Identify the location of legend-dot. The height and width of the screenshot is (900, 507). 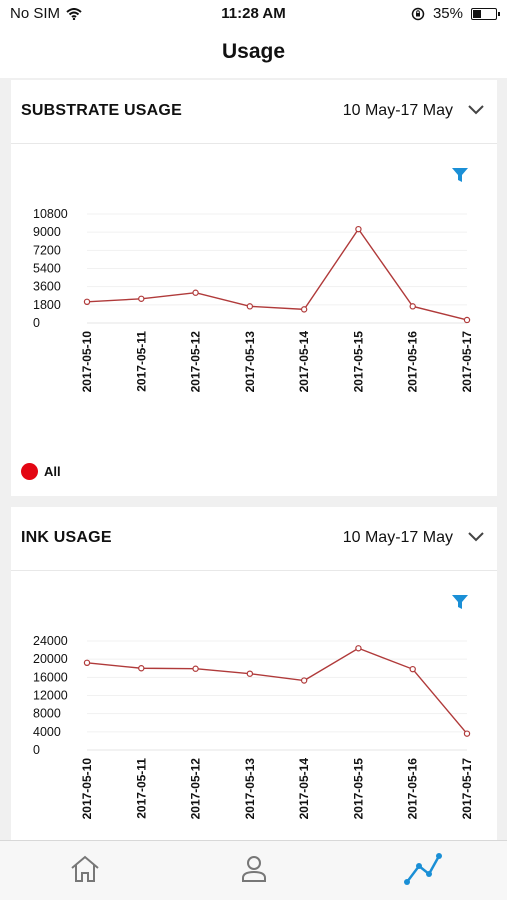
(29, 471).